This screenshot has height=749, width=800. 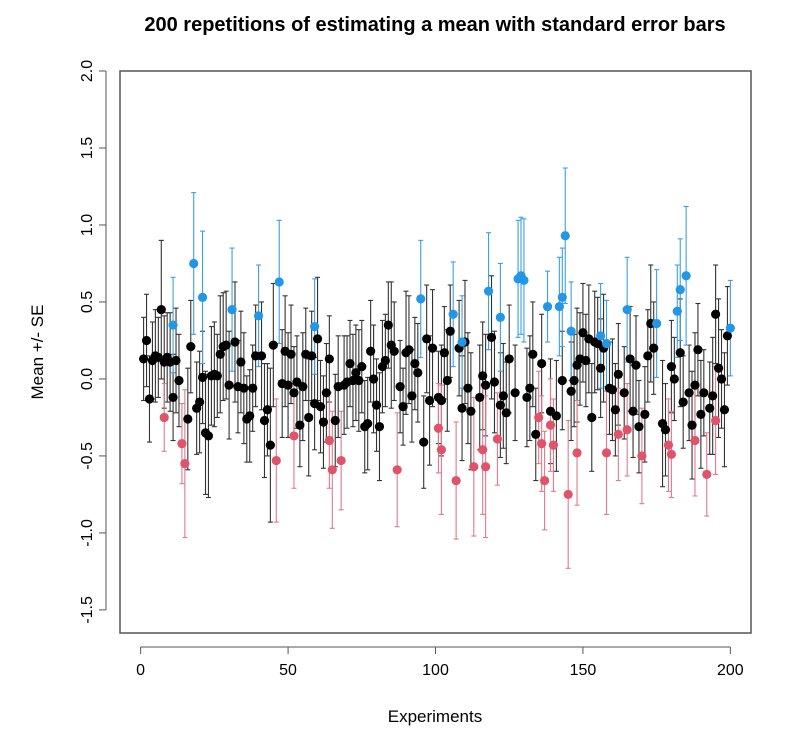 I want to click on y-tick-label: 0.5, so click(x=87, y=302).